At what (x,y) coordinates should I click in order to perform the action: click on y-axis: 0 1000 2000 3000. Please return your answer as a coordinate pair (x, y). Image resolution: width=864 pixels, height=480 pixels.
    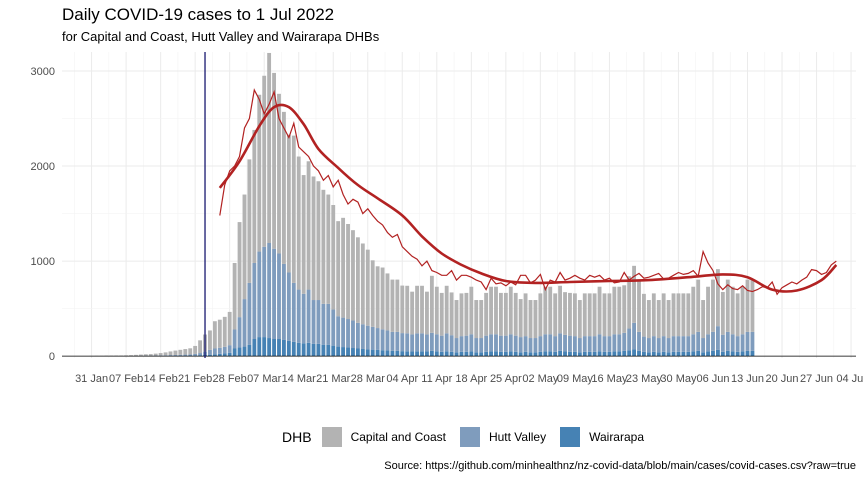
    Looking at the image, I should click on (43, 214).